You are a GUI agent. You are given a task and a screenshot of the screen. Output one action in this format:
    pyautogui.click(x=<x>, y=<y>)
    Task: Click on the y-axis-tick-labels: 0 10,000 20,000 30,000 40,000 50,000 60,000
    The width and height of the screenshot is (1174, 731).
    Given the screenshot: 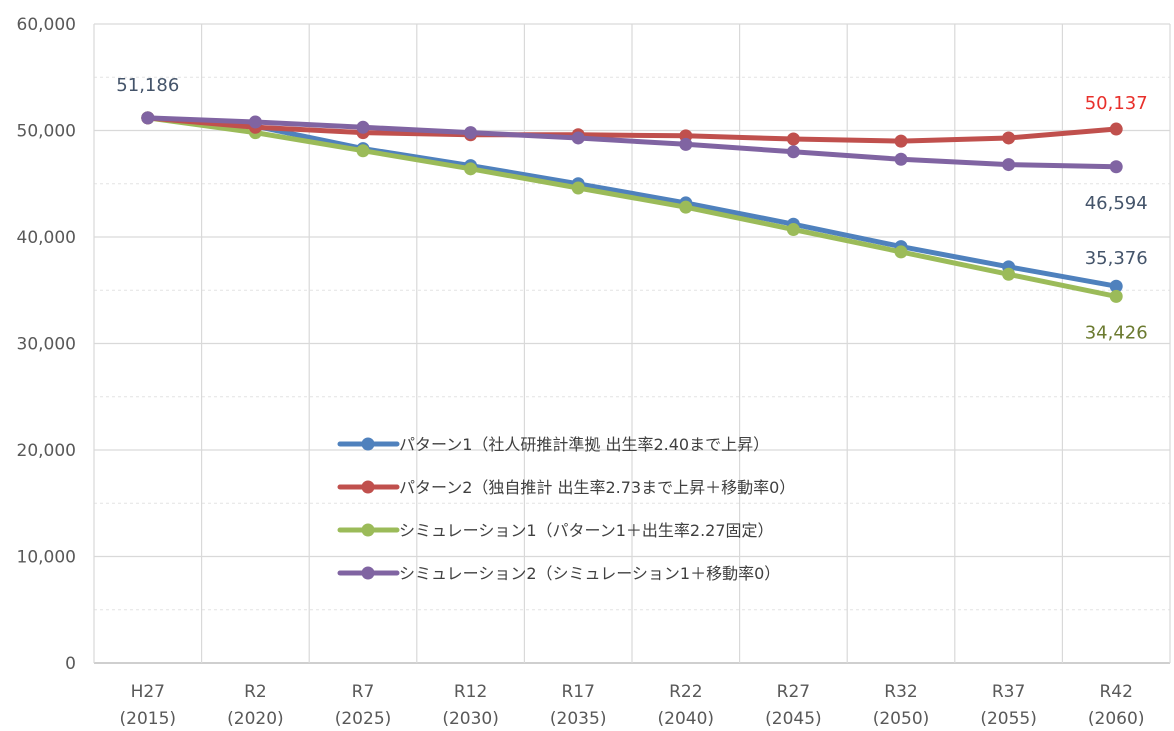 What is the action you would take?
    pyautogui.click(x=46, y=344)
    